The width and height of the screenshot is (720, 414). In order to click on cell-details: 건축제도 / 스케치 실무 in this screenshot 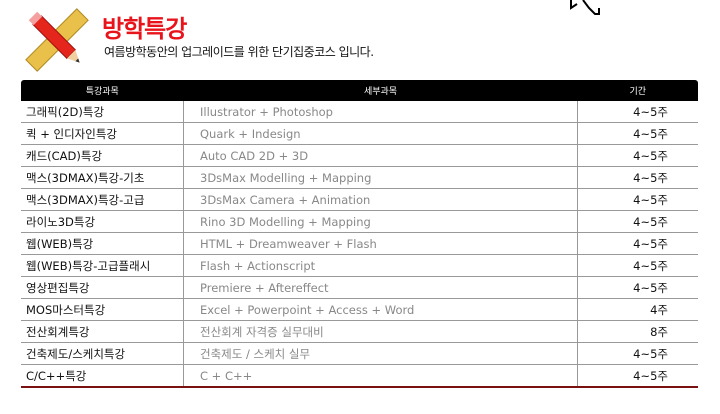, I will do `click(380, 353)`.